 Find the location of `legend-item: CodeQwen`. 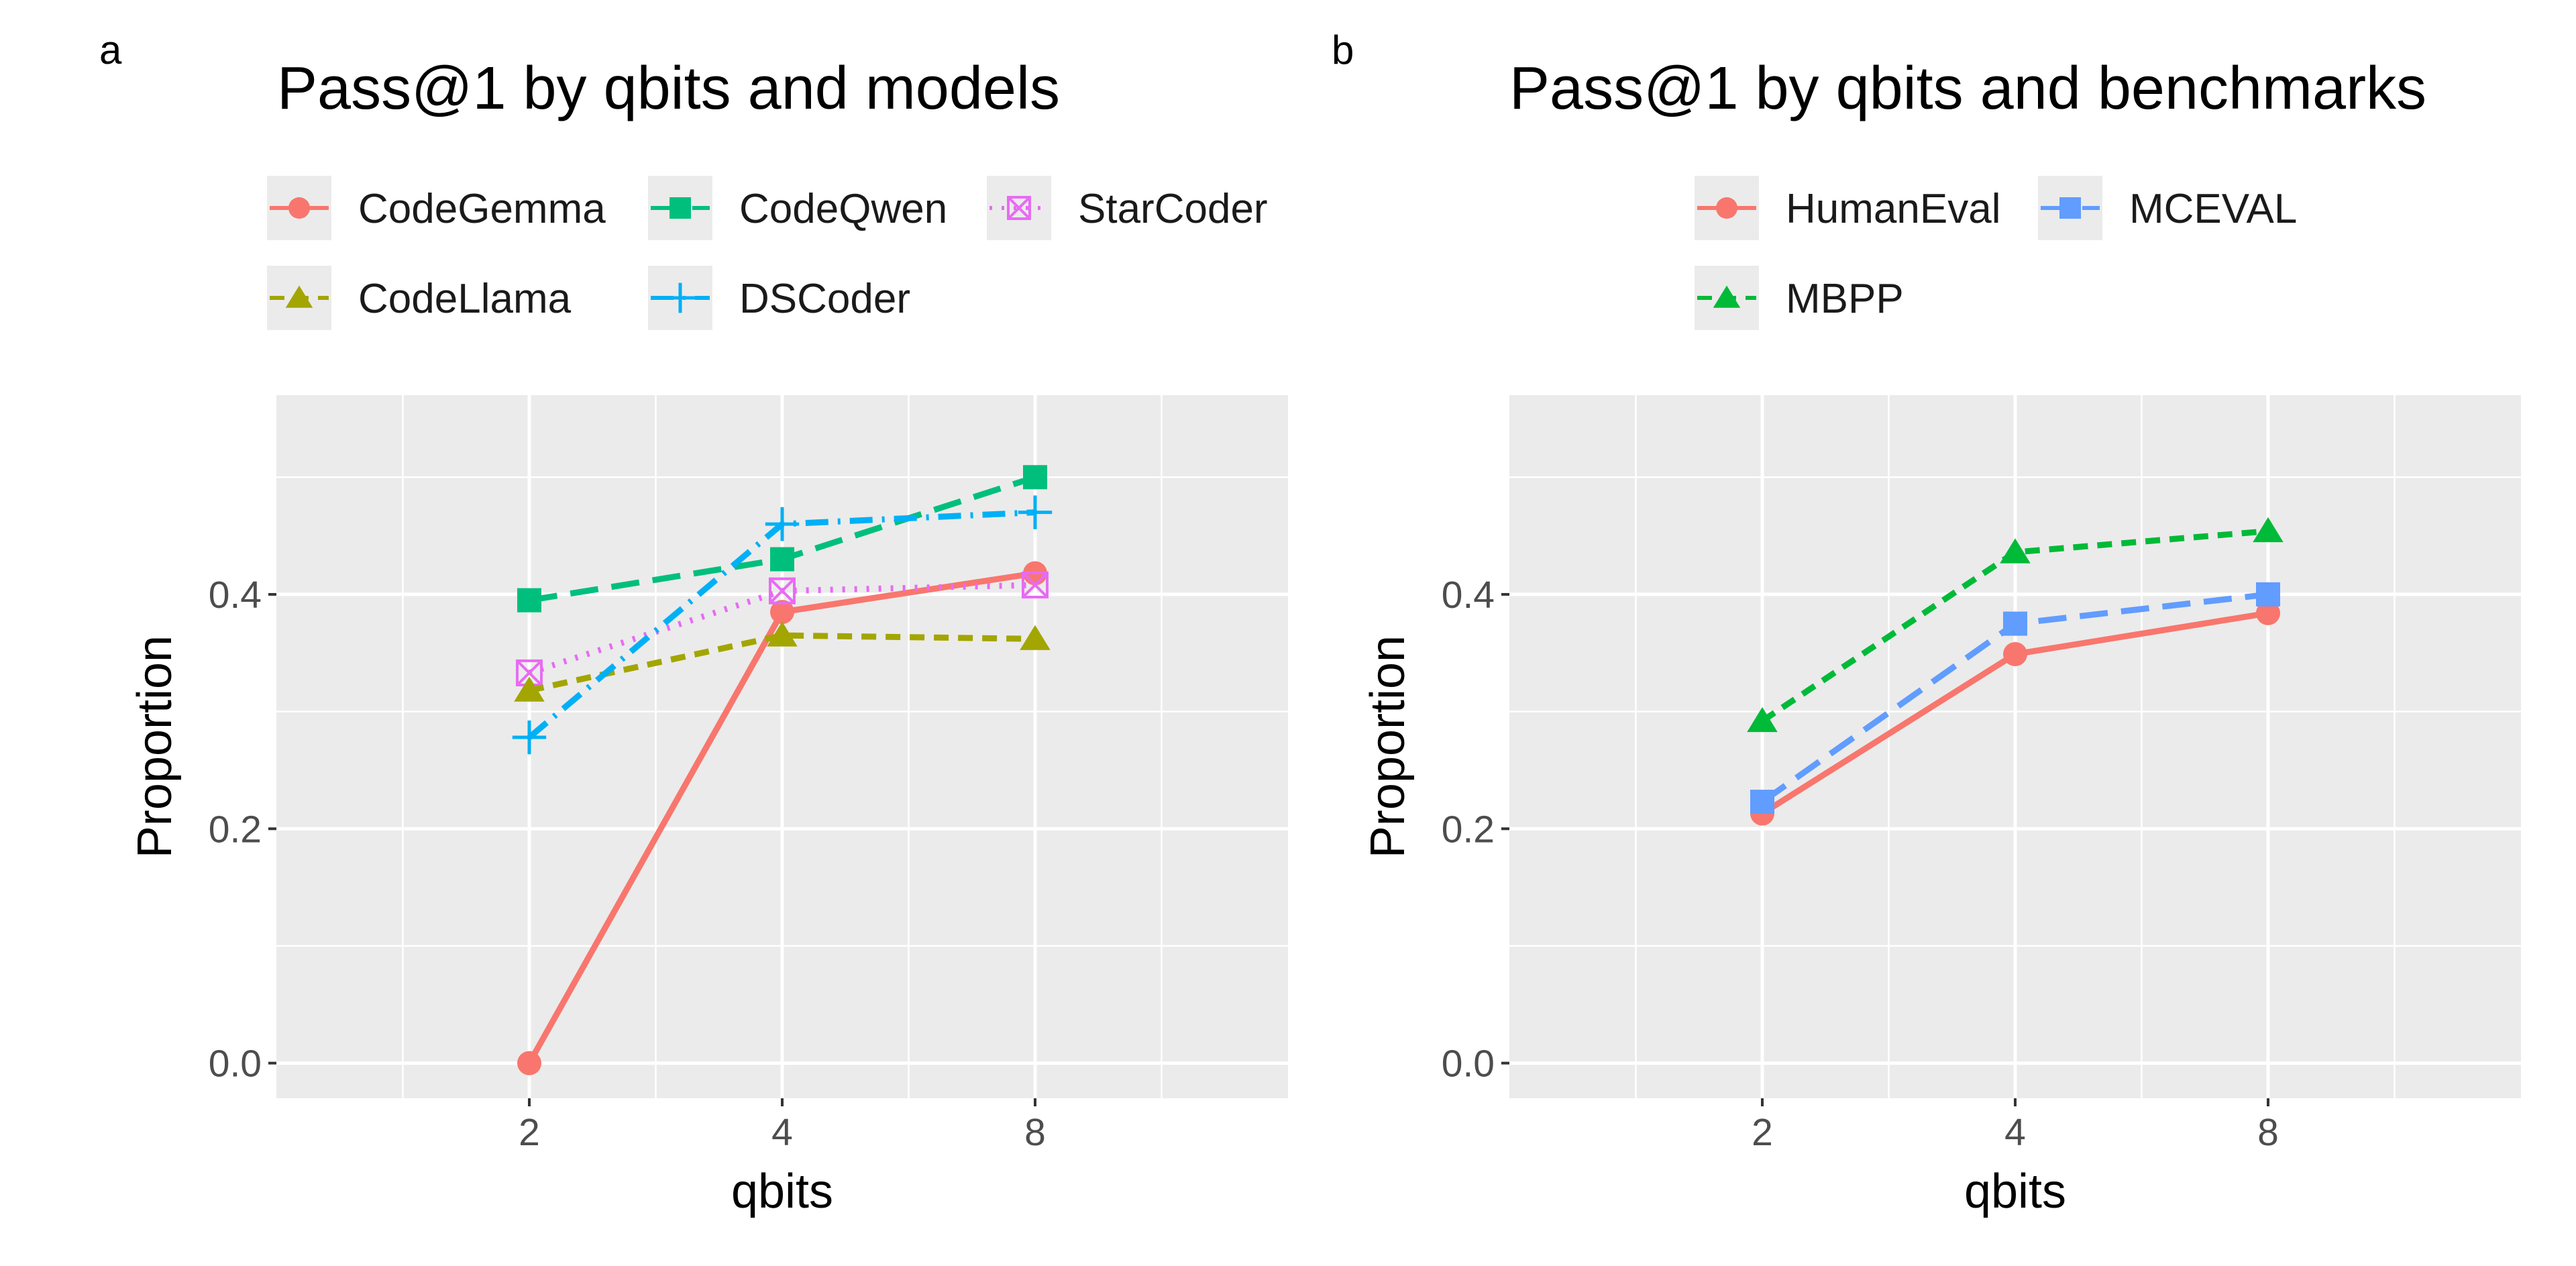

legend-item: CodeQwen is located at coordinates (797, 208).